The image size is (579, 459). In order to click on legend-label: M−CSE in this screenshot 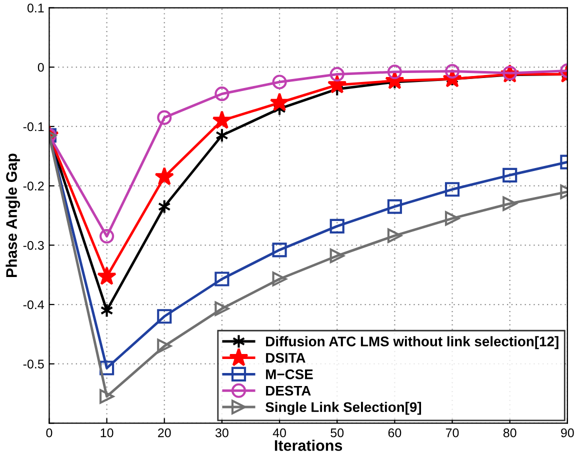, I will do `click(289, 374)`.